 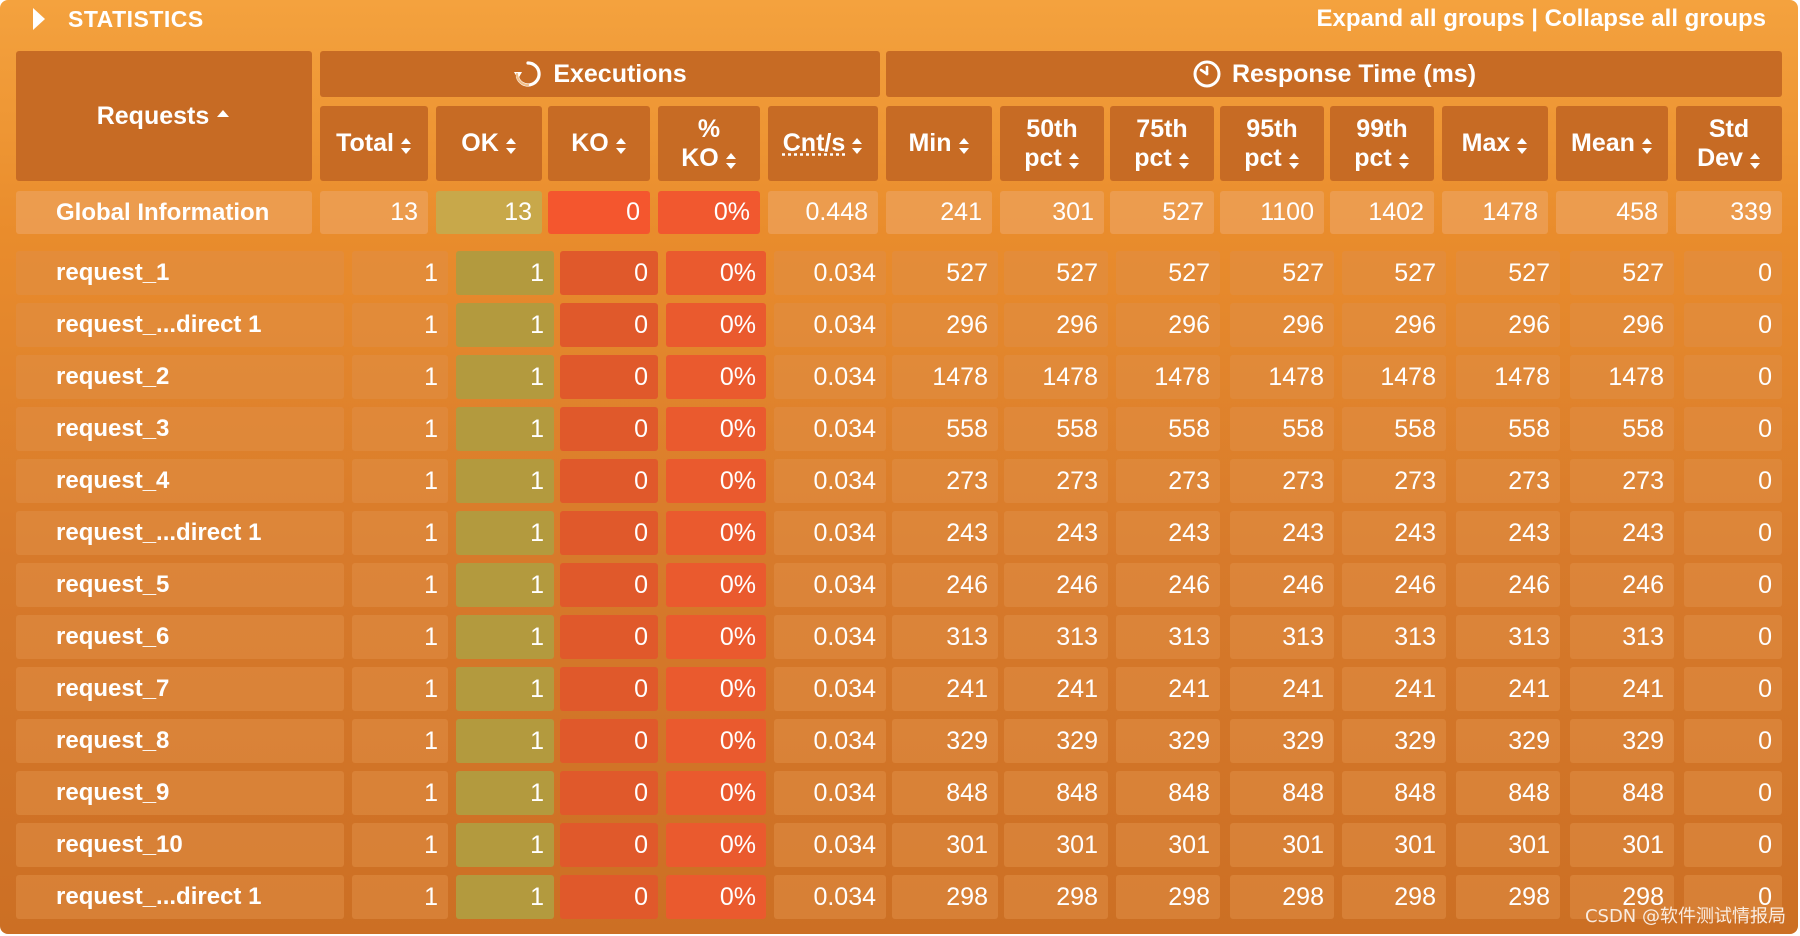 I want to click on p50-cell: 243, so click(x=1056, y=533).